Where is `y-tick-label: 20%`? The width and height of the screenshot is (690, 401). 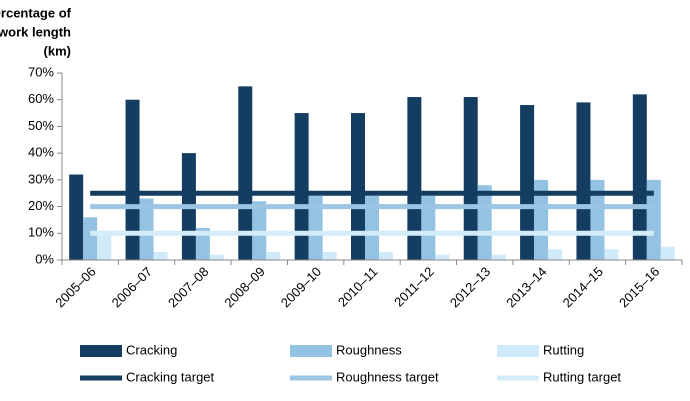
y-tick-label: 20% is located at coordinates (41, 205).